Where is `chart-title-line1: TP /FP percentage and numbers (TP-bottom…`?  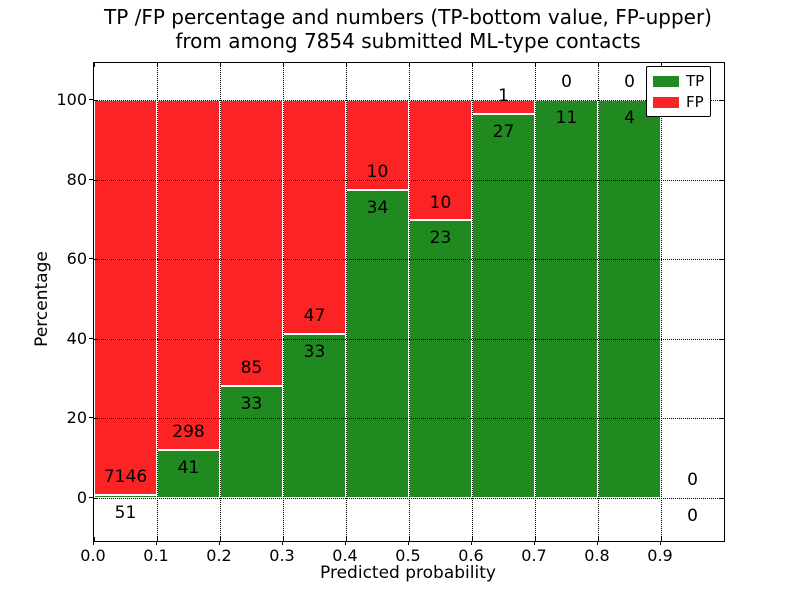 chart-title-line1: TP /FP percentage and numbers (TP-bottom… is located at coordinates (408, 17).